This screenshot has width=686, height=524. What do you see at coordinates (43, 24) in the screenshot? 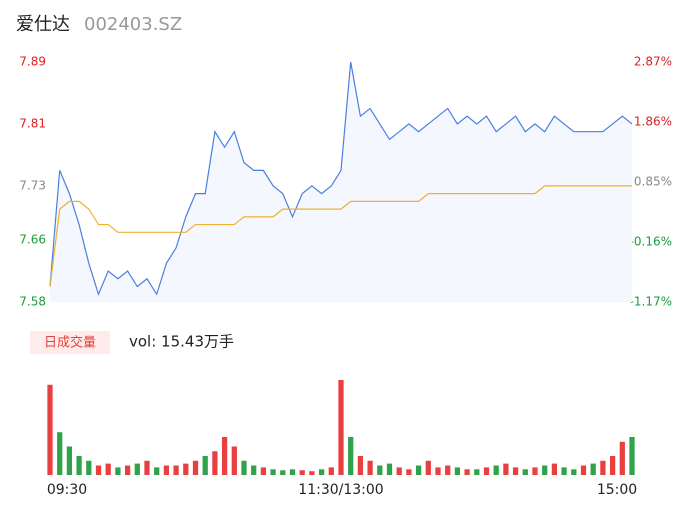
I see `stock-name: 爱仕达` at bounding box center [43, 24].